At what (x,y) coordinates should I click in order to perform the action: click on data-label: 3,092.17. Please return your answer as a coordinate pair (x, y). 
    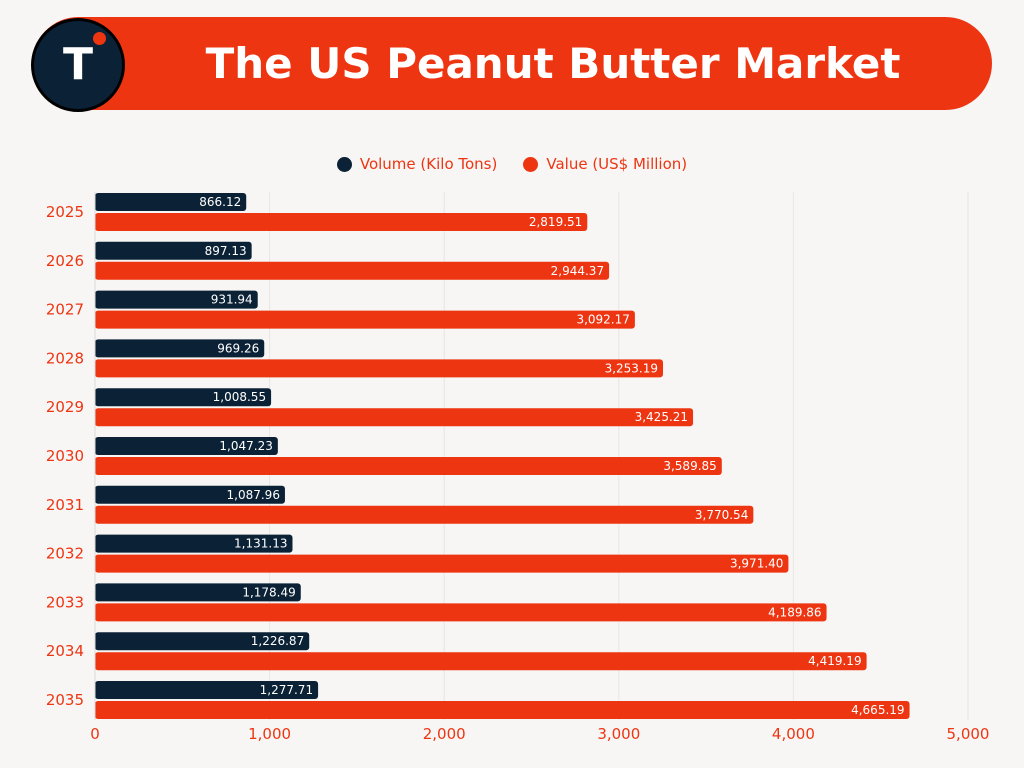
    Looking at the image, I should click on (602, 320).